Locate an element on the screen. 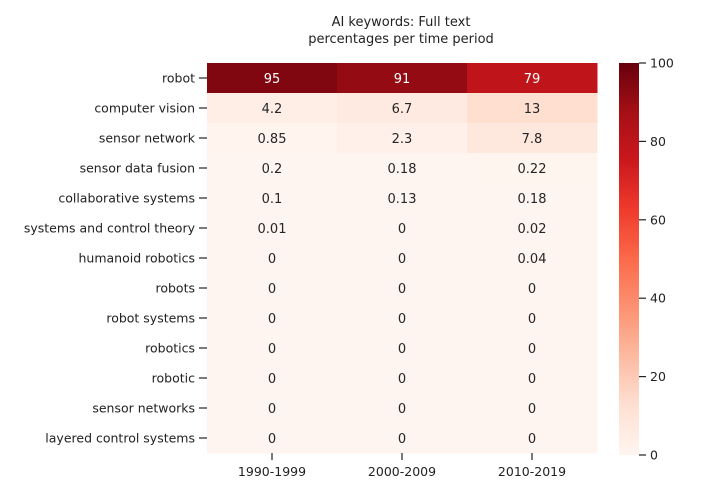  column-label: 2000-2009 is located at coordinates (402, 471).